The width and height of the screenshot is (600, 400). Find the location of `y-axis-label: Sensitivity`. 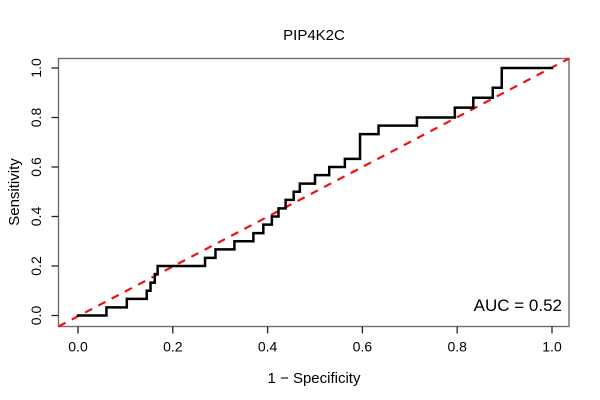

y-axis-label: Sensitivity is located at coordinates (14, 192).